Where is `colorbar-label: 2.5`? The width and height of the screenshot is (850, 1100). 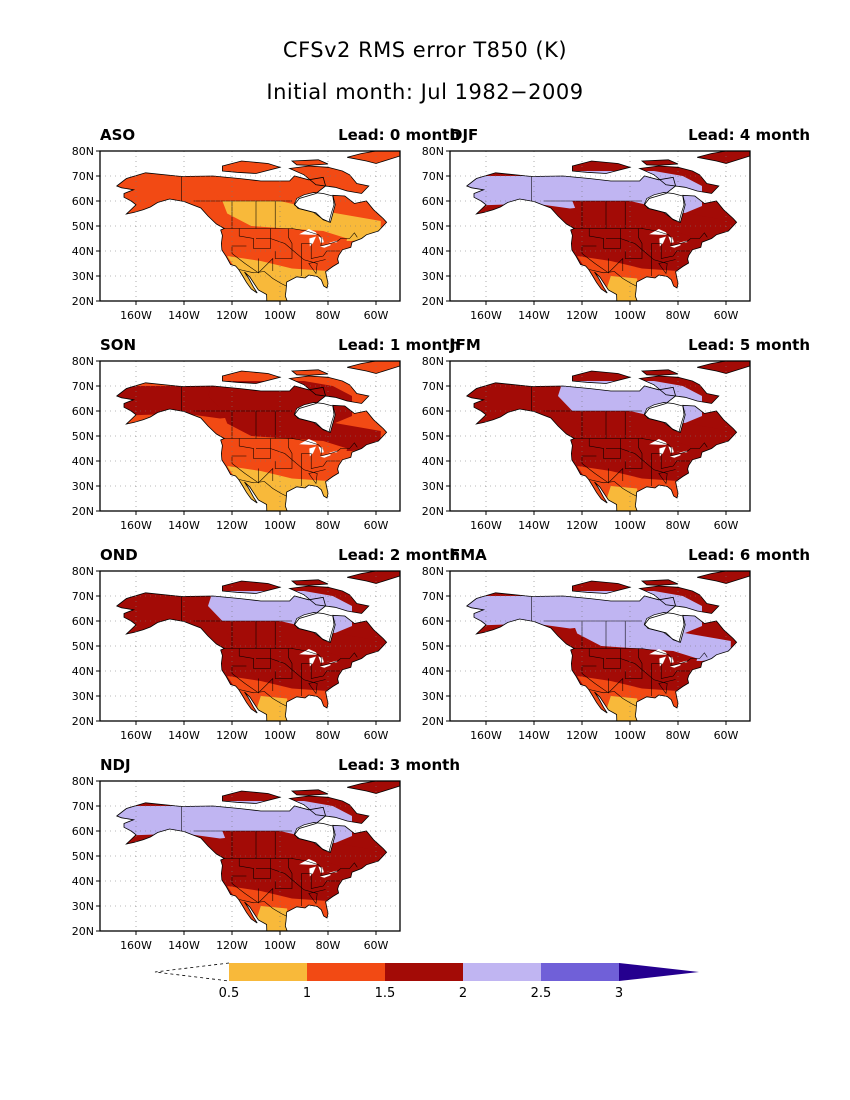
colorbar-label: 2.5 is located at coordinates (541, 993).